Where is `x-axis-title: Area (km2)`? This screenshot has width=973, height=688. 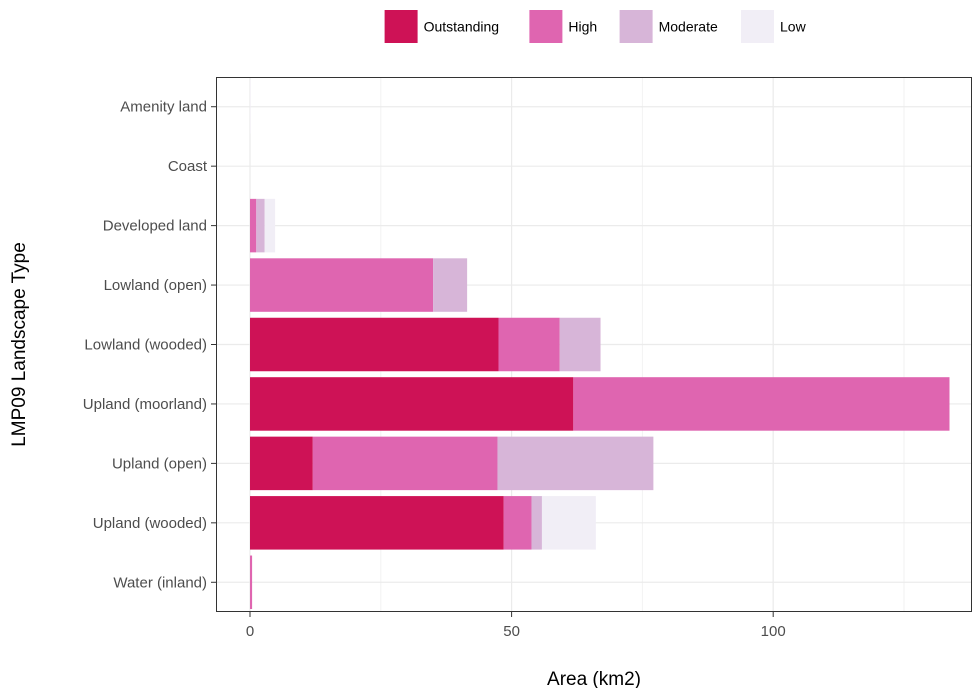
x-axis-title: Area (km2) is located at coordinates (594, 678).